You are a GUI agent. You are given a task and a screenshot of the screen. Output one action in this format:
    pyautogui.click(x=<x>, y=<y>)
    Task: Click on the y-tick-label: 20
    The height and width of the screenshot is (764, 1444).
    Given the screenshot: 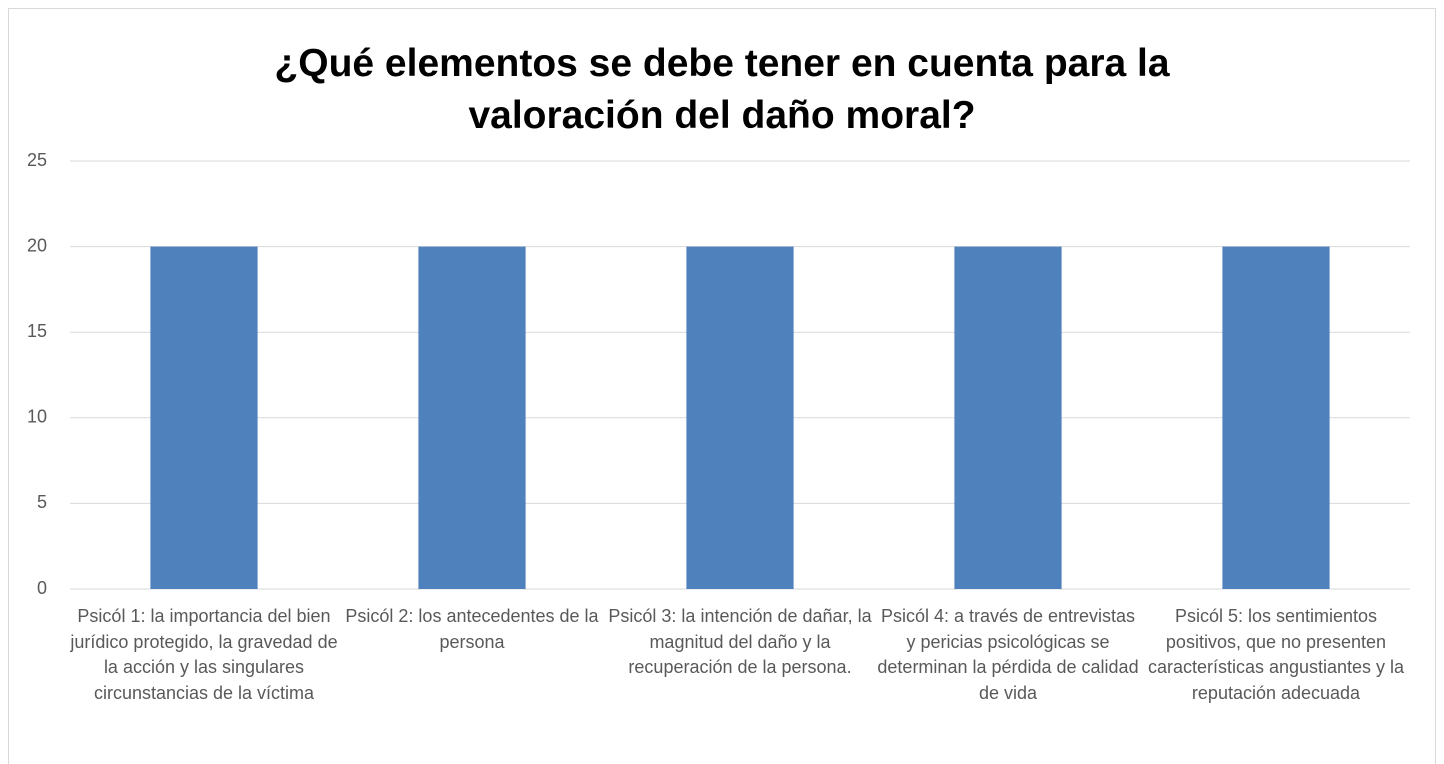 What is the action you would take?
    pyautogui.click(x=37, y=245)
    